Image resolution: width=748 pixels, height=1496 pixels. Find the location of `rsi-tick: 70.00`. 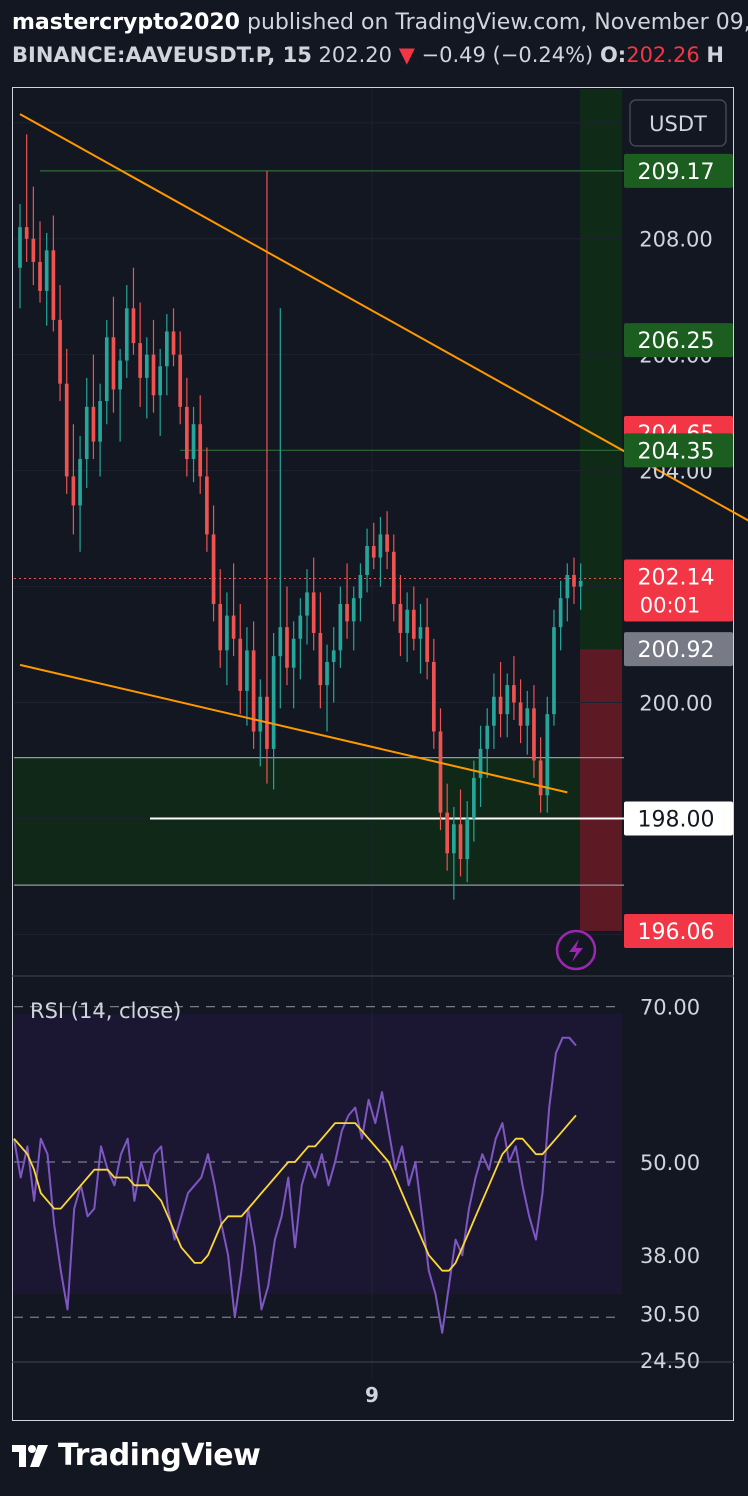

rsi-tick: 70.00 is located at coordinates (670, 1008).